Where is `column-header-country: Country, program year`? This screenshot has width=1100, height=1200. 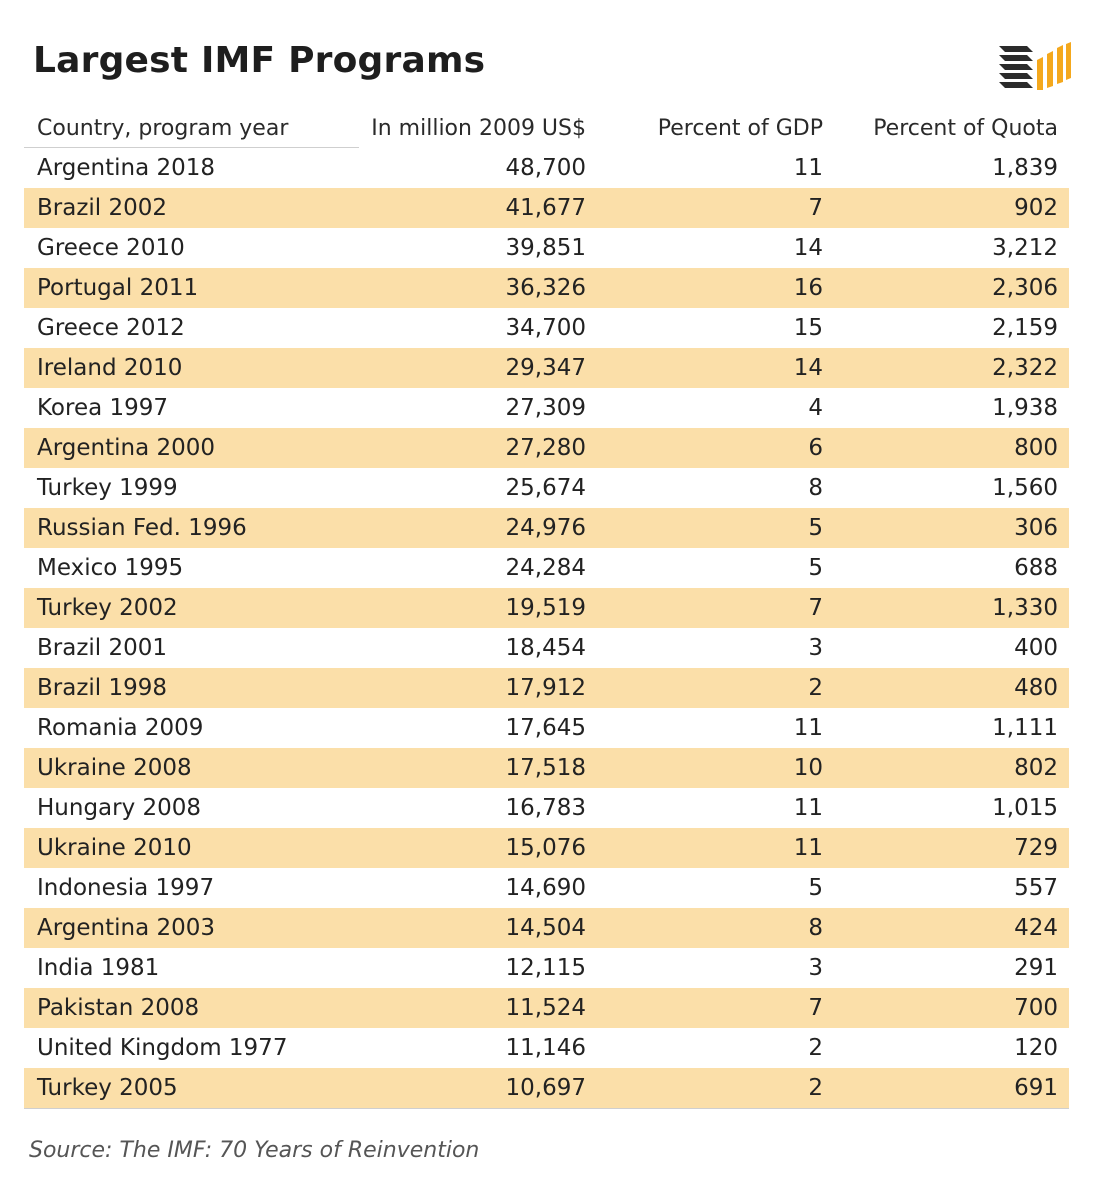 column-header-country: Country, program year is located at coordinates (163, 128).